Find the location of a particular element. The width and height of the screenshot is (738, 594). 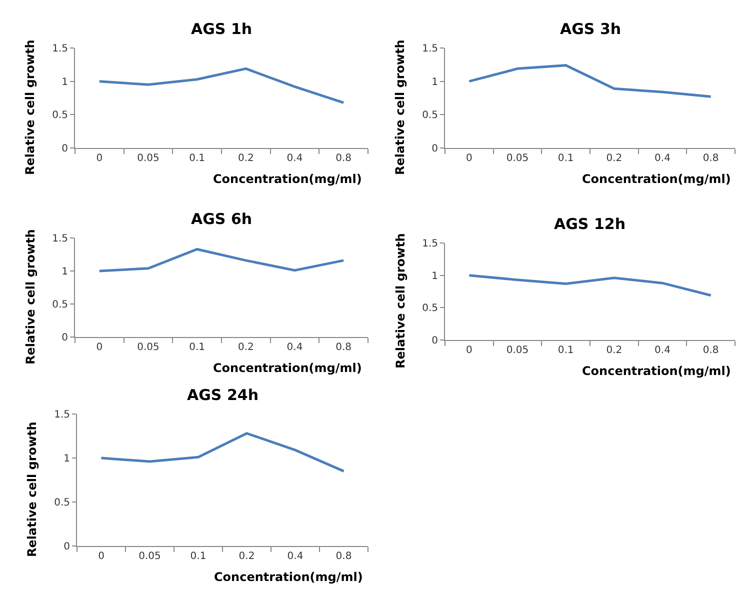

chart-title: AGS 6h is located at coordinates (221, 219).